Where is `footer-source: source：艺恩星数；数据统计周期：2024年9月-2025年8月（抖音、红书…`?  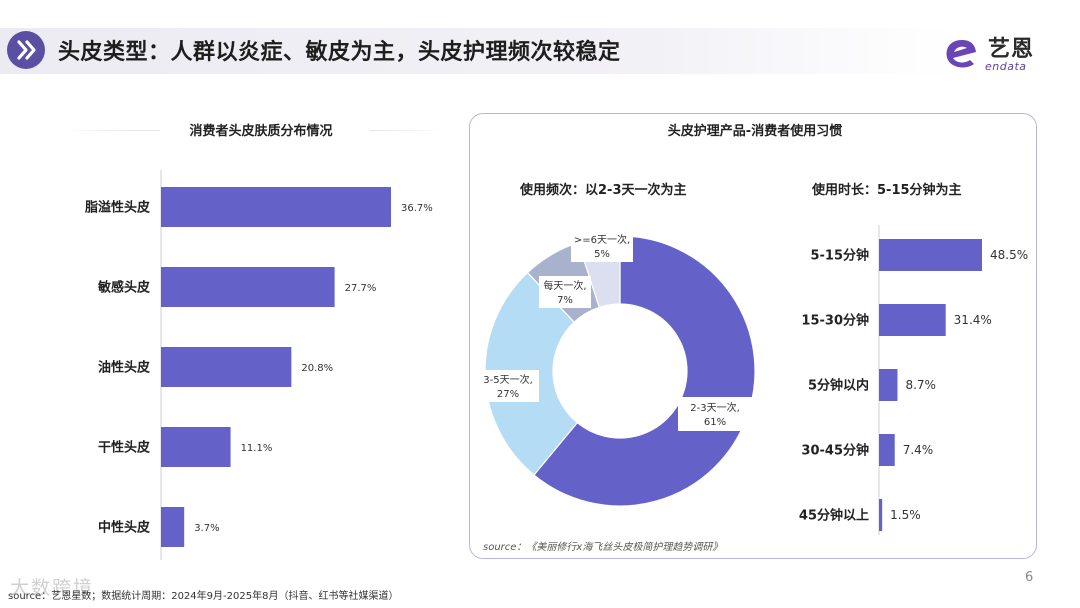 footer-source: source：艺恩星数；数据统计周期：2024年9月-2025年8月（抖音、红书… is located at coordinates (203, 596).